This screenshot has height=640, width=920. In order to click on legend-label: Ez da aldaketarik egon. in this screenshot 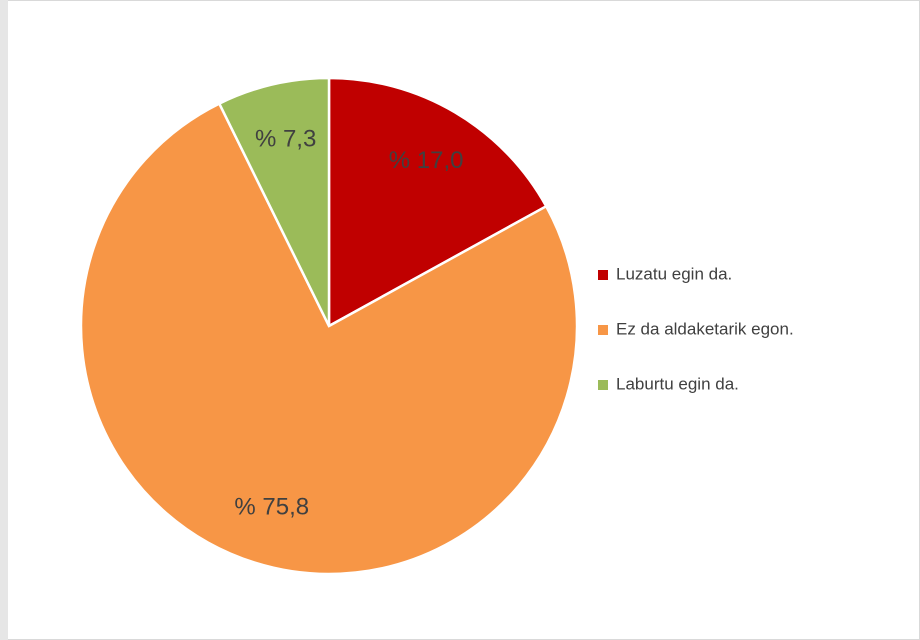, I will do `click(705, 328)`.